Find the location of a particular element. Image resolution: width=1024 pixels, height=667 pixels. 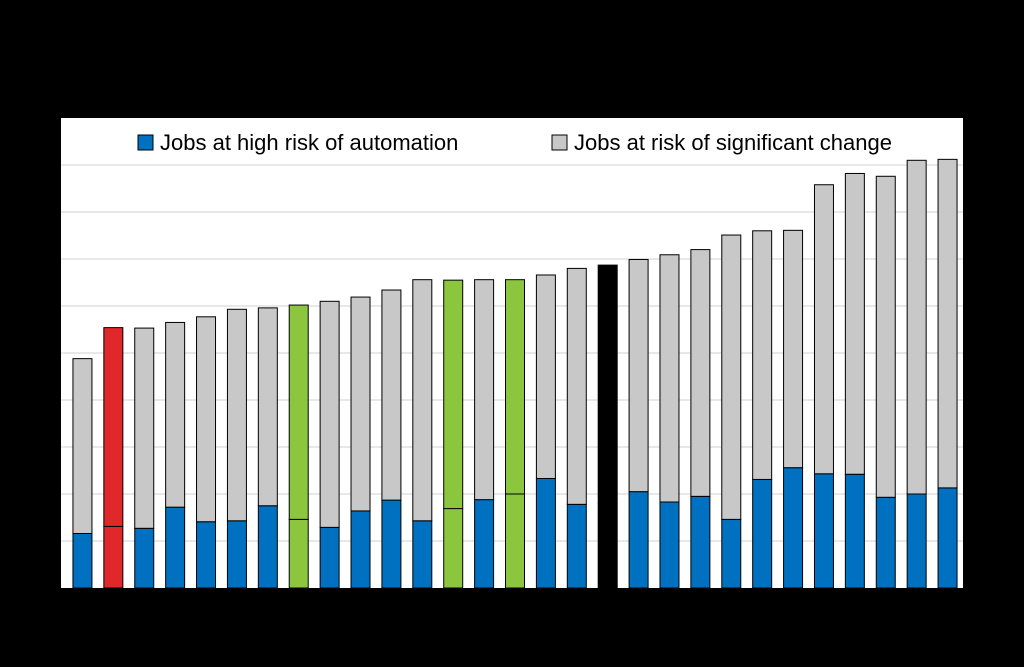

legend-label-automation: Jobs at high risk of automation is located at coordinates (309, 142).